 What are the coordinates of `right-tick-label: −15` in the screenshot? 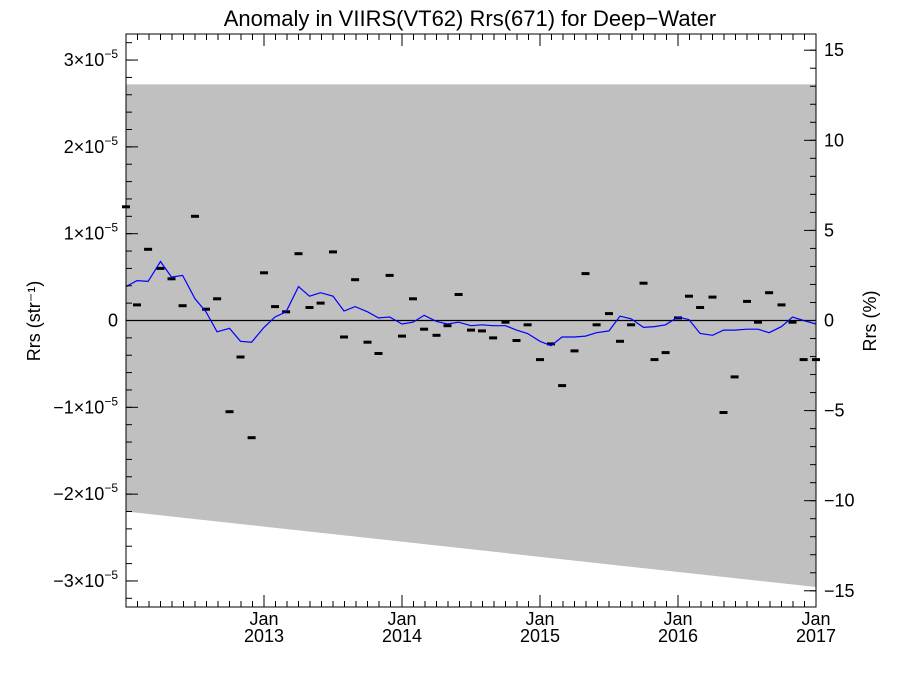 It's located at (839, 591).